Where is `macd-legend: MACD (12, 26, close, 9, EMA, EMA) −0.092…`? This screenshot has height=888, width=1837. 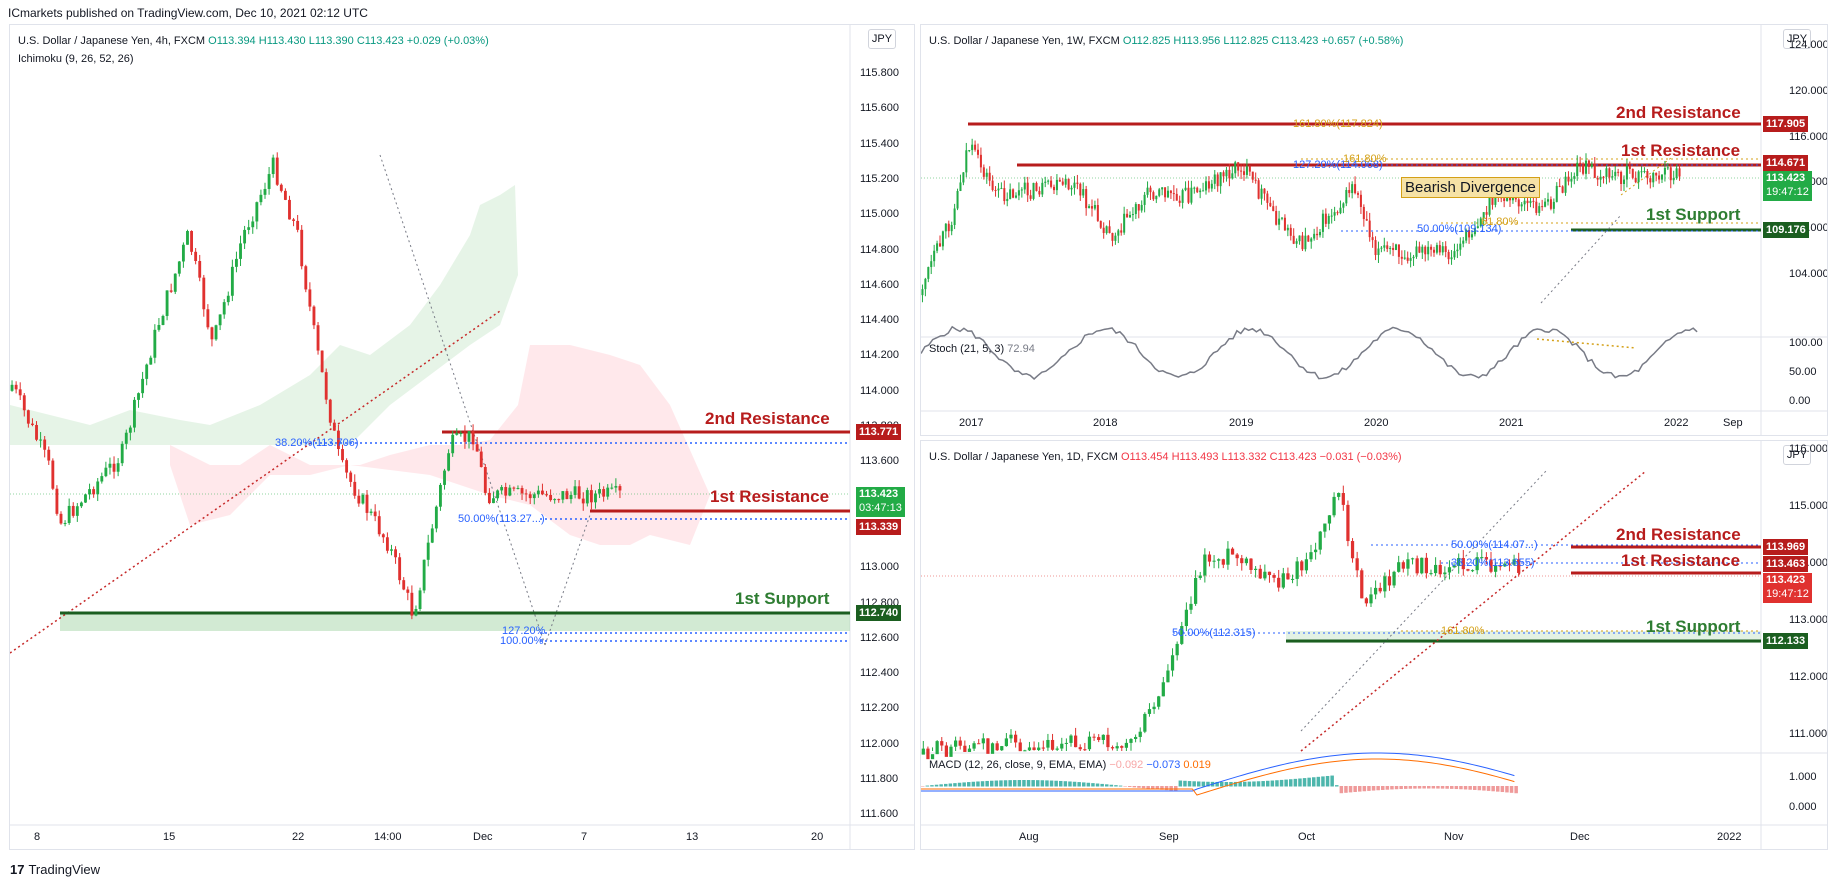 macd-legend: MACD (12, 26, close, 9, EMA, EMA) −0.092… is located at coordinates (1070, 765).